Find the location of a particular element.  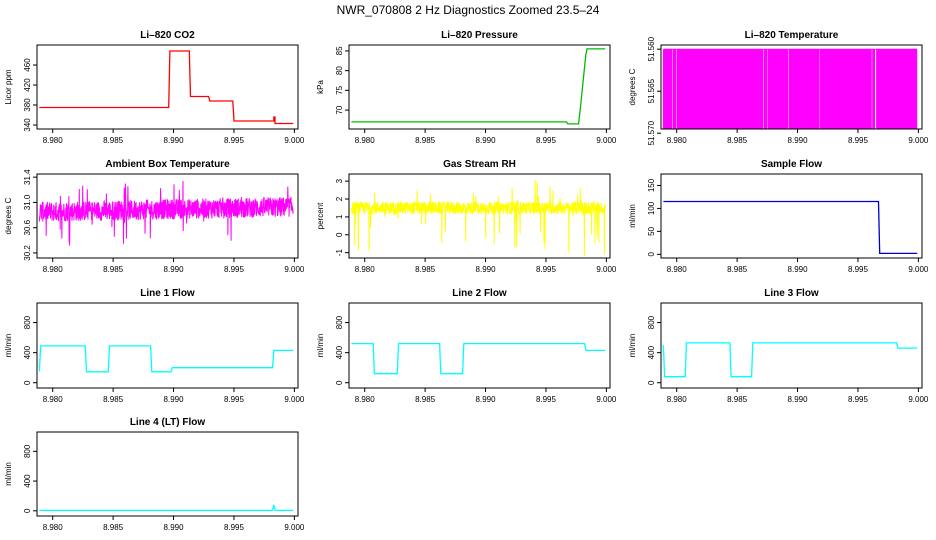

panel-line-1-flow-xtick-label: 8.980 is located at coordinates (53, 399).